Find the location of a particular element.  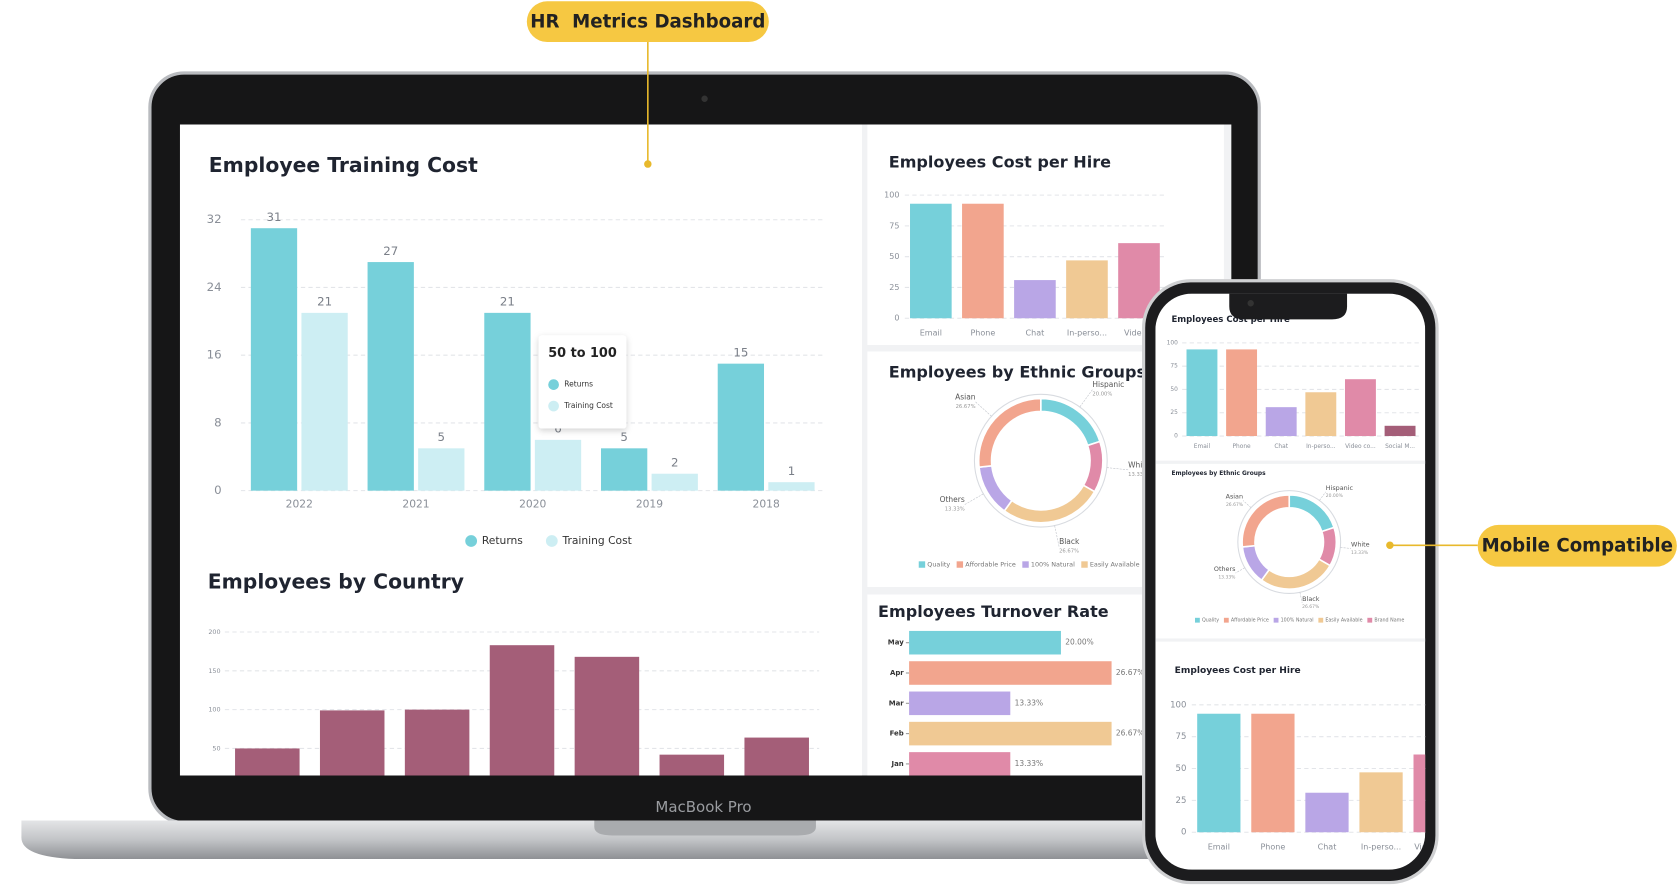

y-tick-label: Jan is located at coordinates (897, 764).